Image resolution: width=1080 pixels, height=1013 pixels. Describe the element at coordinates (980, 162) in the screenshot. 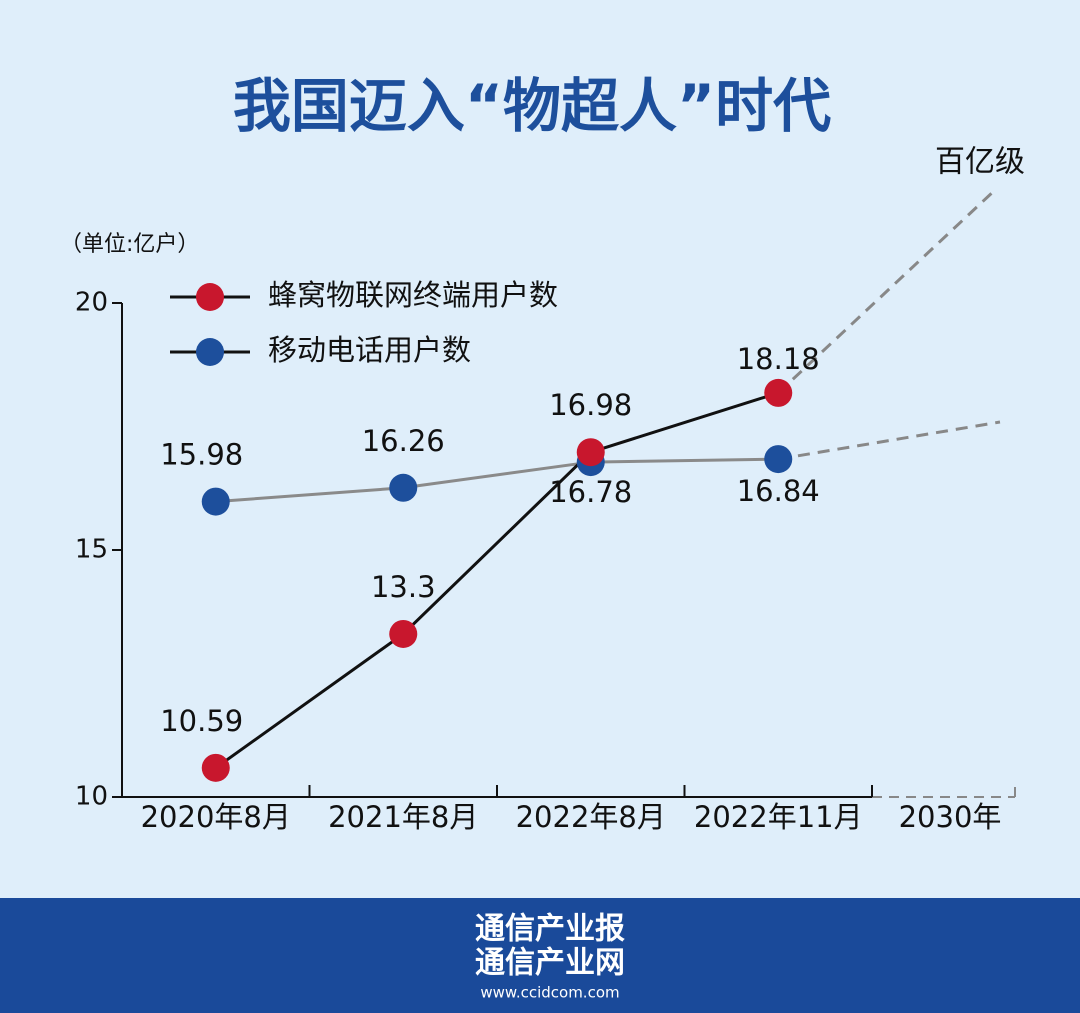

I see `annotation: 百亿级` at that location.